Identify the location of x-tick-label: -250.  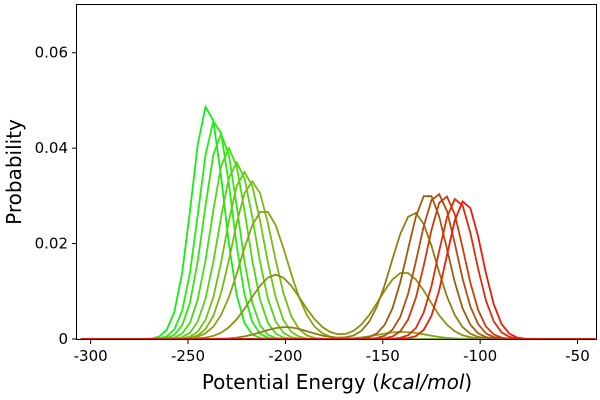
(188, 356).